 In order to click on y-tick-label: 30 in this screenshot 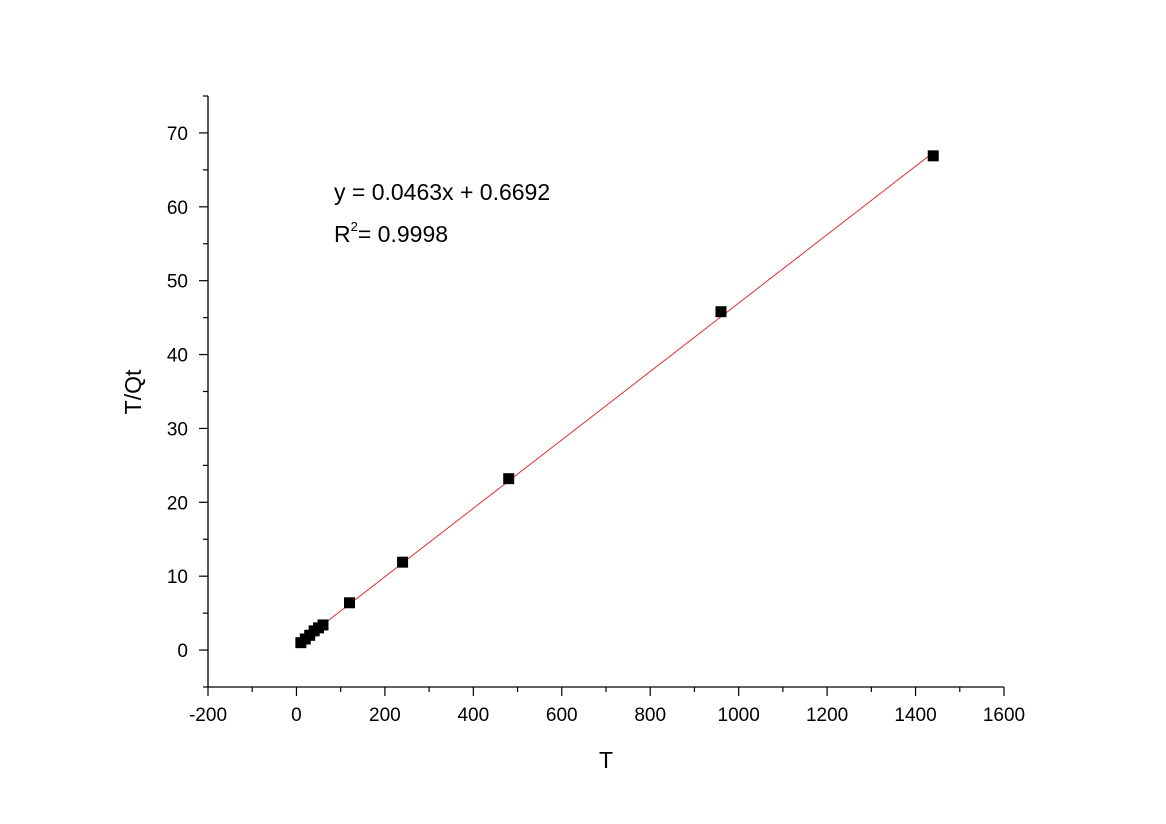, I will do `click(177, 429)`.